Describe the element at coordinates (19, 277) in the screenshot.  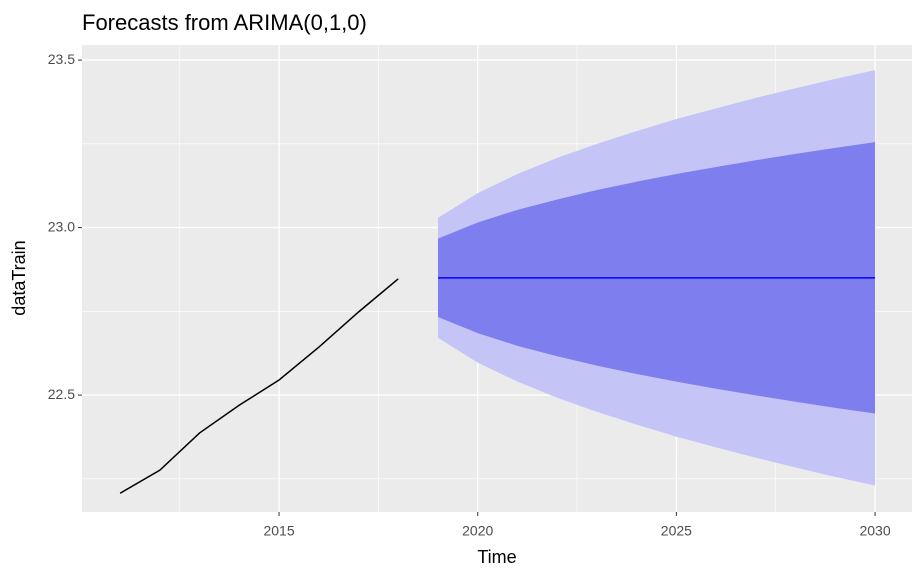
I see `y-axis-label: dataTrain` at that location.